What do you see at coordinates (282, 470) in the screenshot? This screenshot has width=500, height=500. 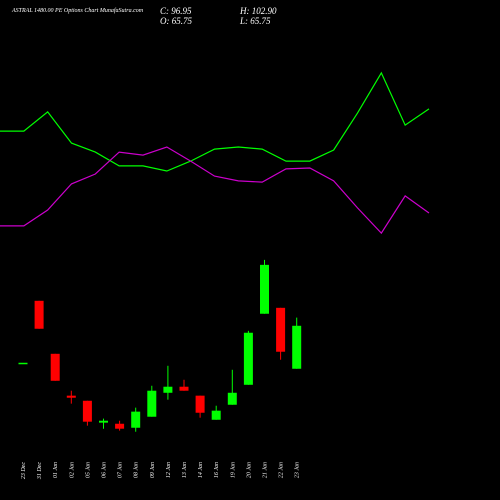 I see `x-tick-label: 22 Jan` at bounding box center [282, 470].